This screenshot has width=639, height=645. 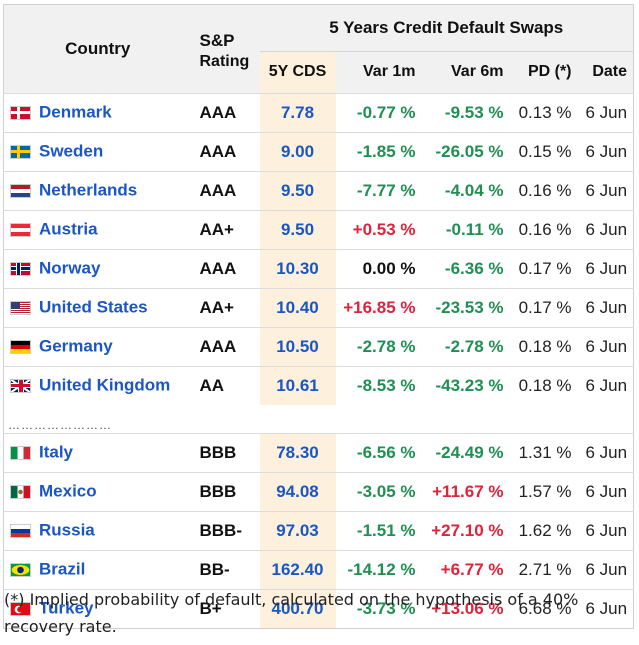 I want to click on country-link: Austria, so click(x=68, y=229).